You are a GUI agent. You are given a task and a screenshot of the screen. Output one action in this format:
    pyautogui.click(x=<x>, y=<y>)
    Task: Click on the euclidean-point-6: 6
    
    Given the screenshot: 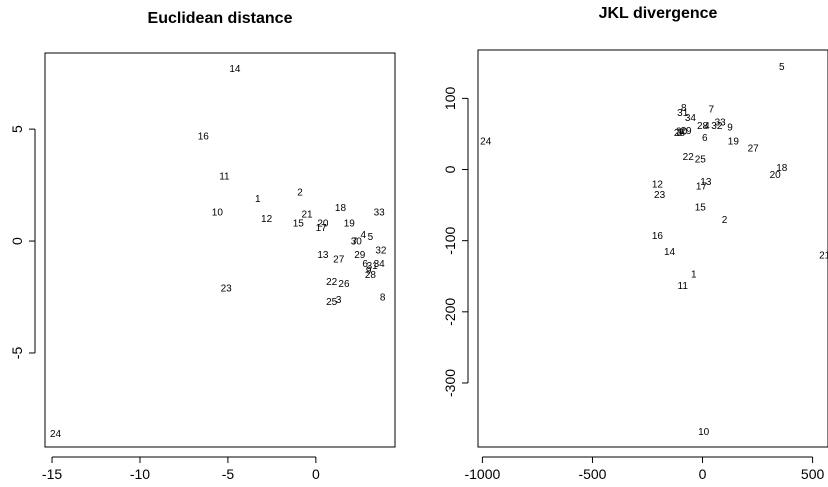 What is the action you would take?
    pyautogui.click(x=365, y=264)
    